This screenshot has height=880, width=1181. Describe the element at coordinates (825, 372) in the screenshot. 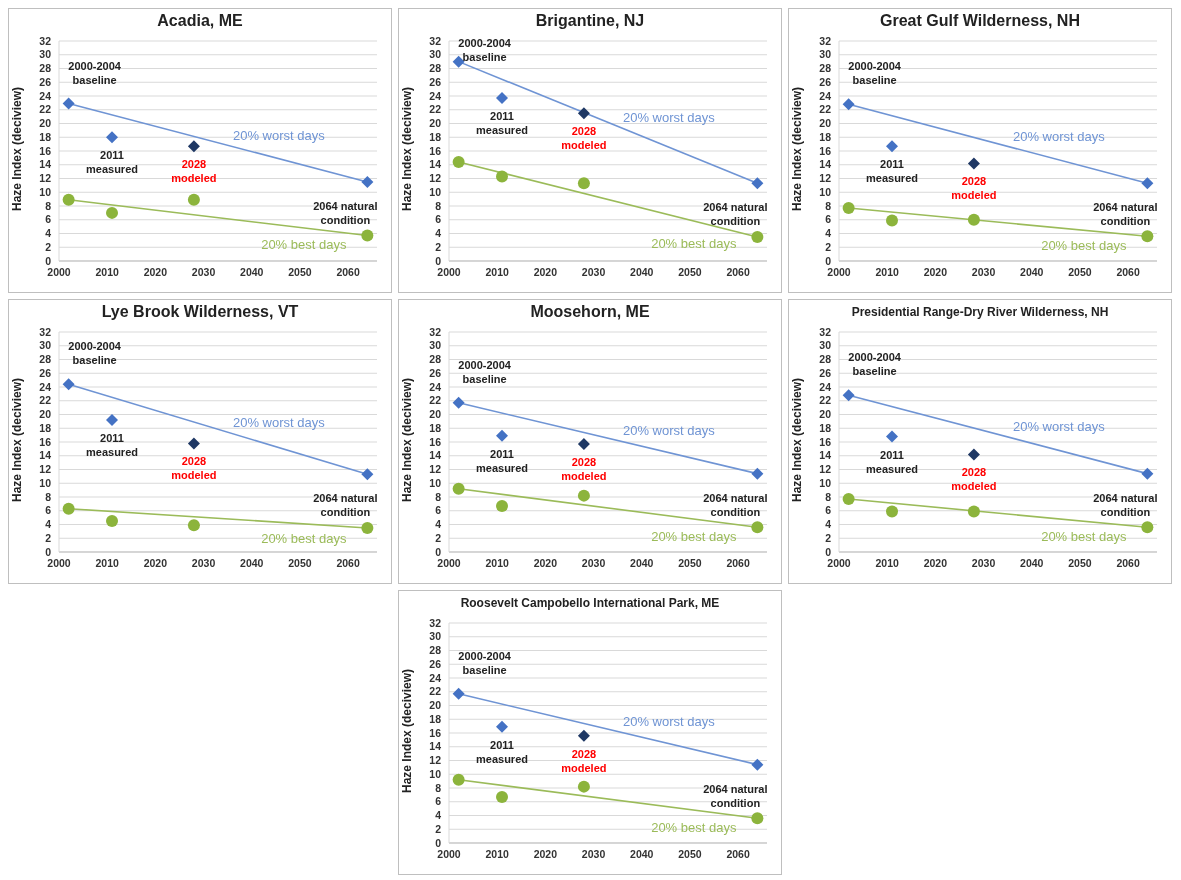

I see `y-tick-label: 26` at that location.